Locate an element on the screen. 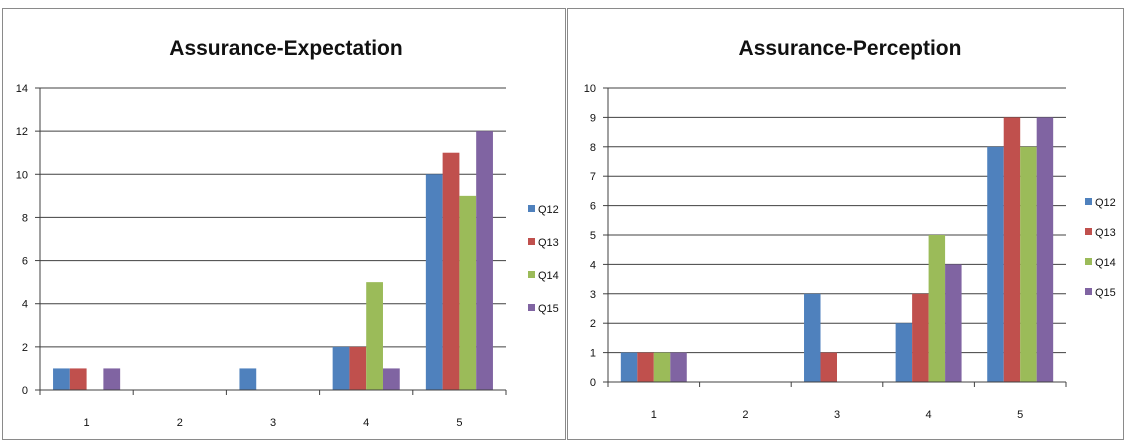 The height and width of the screenshot is (442, 1126). chart-title: Assurance-Expectation is located at coordinates (285, 48).